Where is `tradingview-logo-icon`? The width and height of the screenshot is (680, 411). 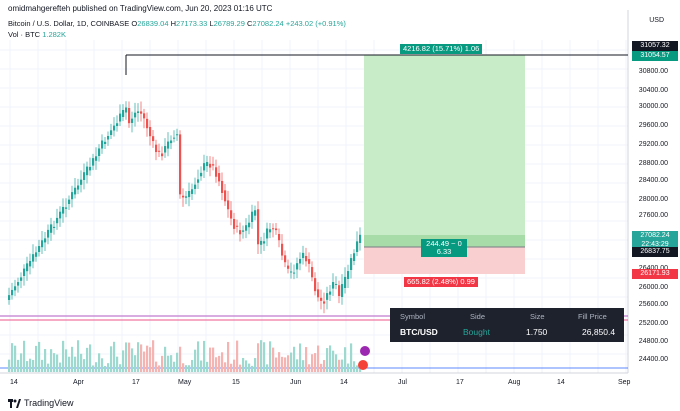
tradingview-logo-icon is located at coordinates (14, 403).